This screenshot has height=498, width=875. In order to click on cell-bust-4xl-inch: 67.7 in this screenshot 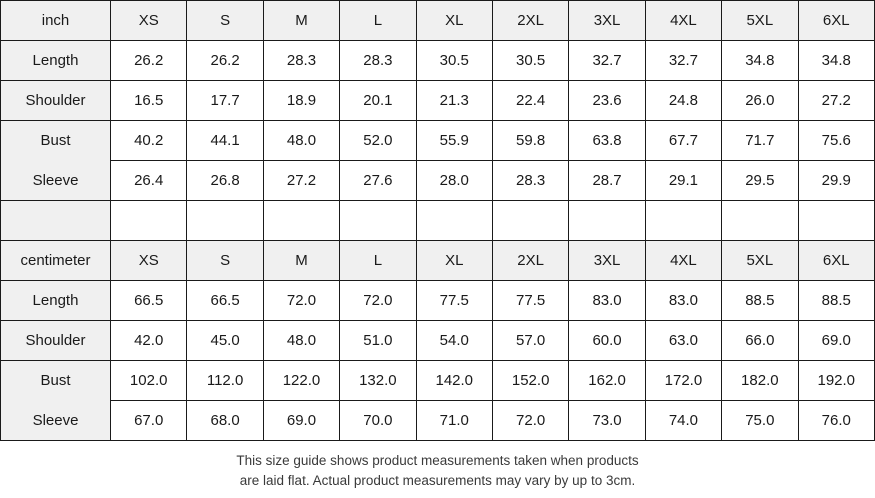, I will do `click(683, 140)`.